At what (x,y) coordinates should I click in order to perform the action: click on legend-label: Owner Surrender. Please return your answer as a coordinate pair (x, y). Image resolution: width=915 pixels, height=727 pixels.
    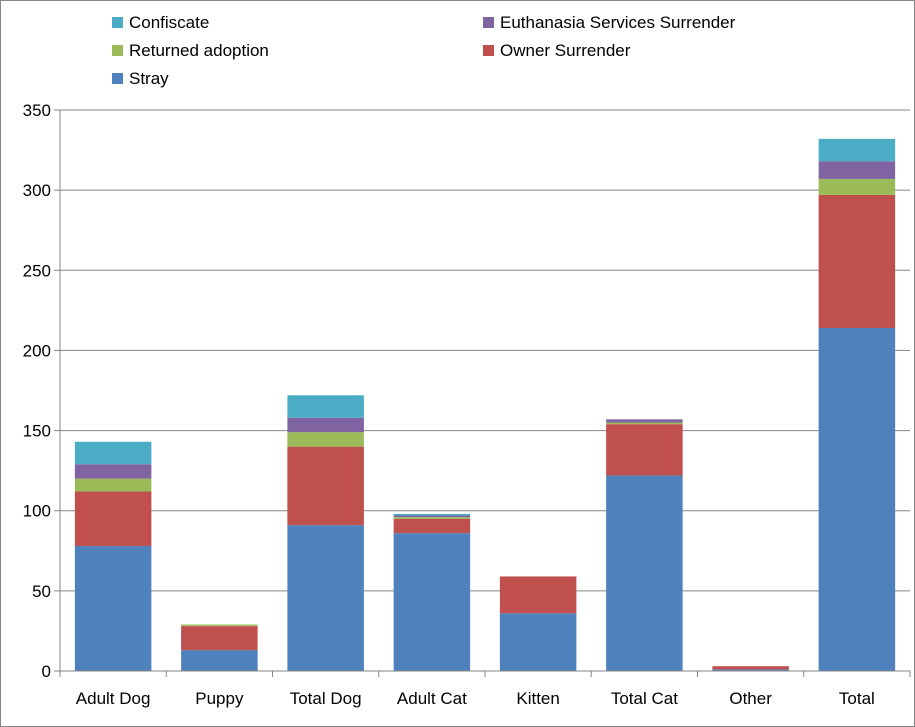
    Looking at the image, I should click on (565, 50).